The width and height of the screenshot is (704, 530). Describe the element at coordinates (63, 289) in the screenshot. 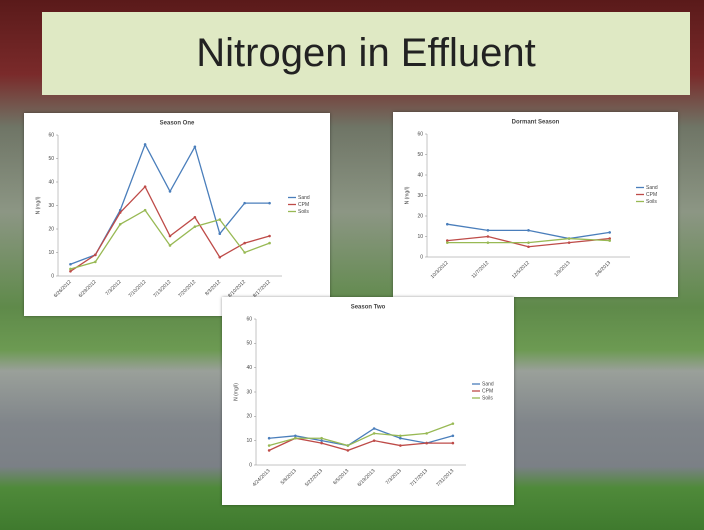

I see `x-tick-label: 6/26/2012` at that location.